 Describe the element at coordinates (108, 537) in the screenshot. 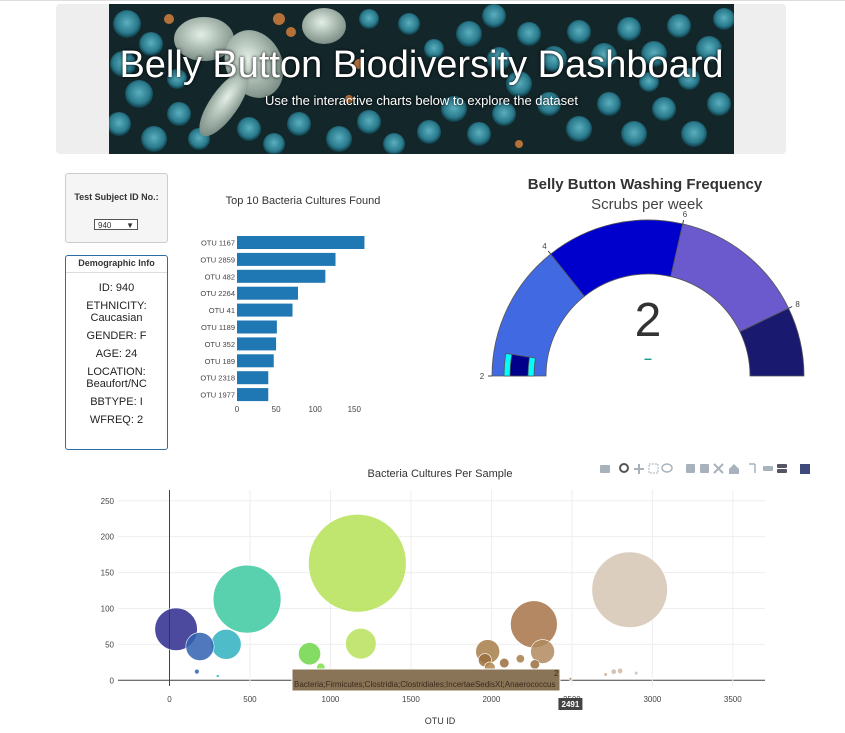

I see `bubble-y-tick-label: 200` at that location.